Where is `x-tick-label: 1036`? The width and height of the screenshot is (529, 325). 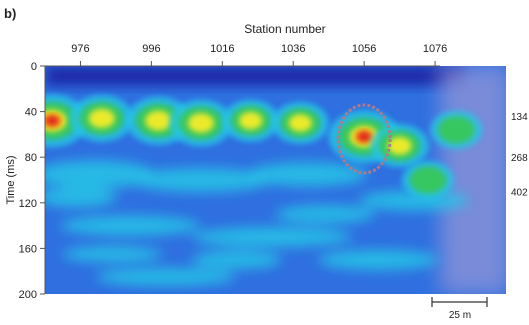 x-tick-label: 1036 is located at coordinates (293, 49).